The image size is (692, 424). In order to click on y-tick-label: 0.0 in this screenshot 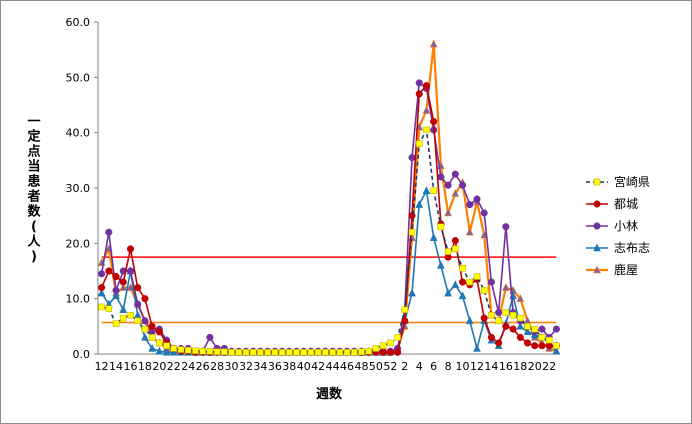, I will do `click(82, 354)`.